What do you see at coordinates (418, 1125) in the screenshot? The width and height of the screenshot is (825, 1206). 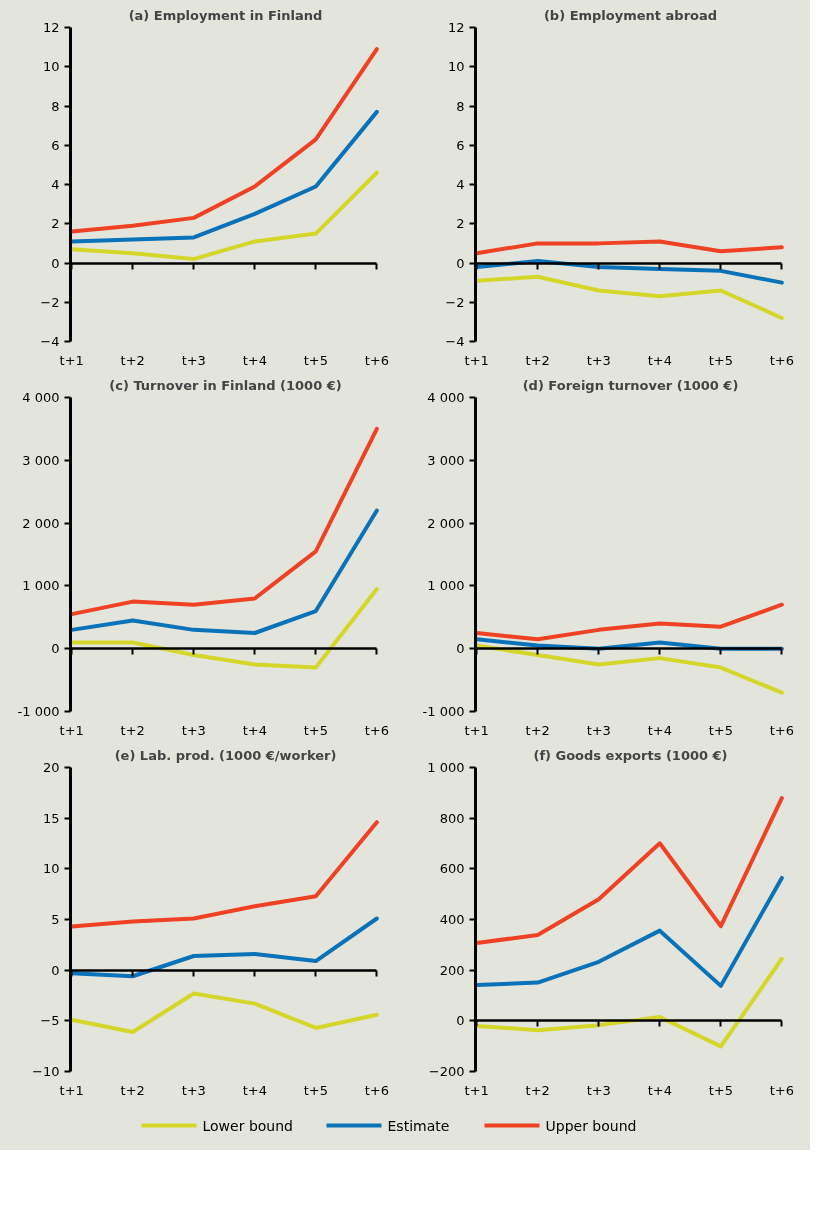 I see `legend-label: Estimate` at bounding box center [418, 1125].